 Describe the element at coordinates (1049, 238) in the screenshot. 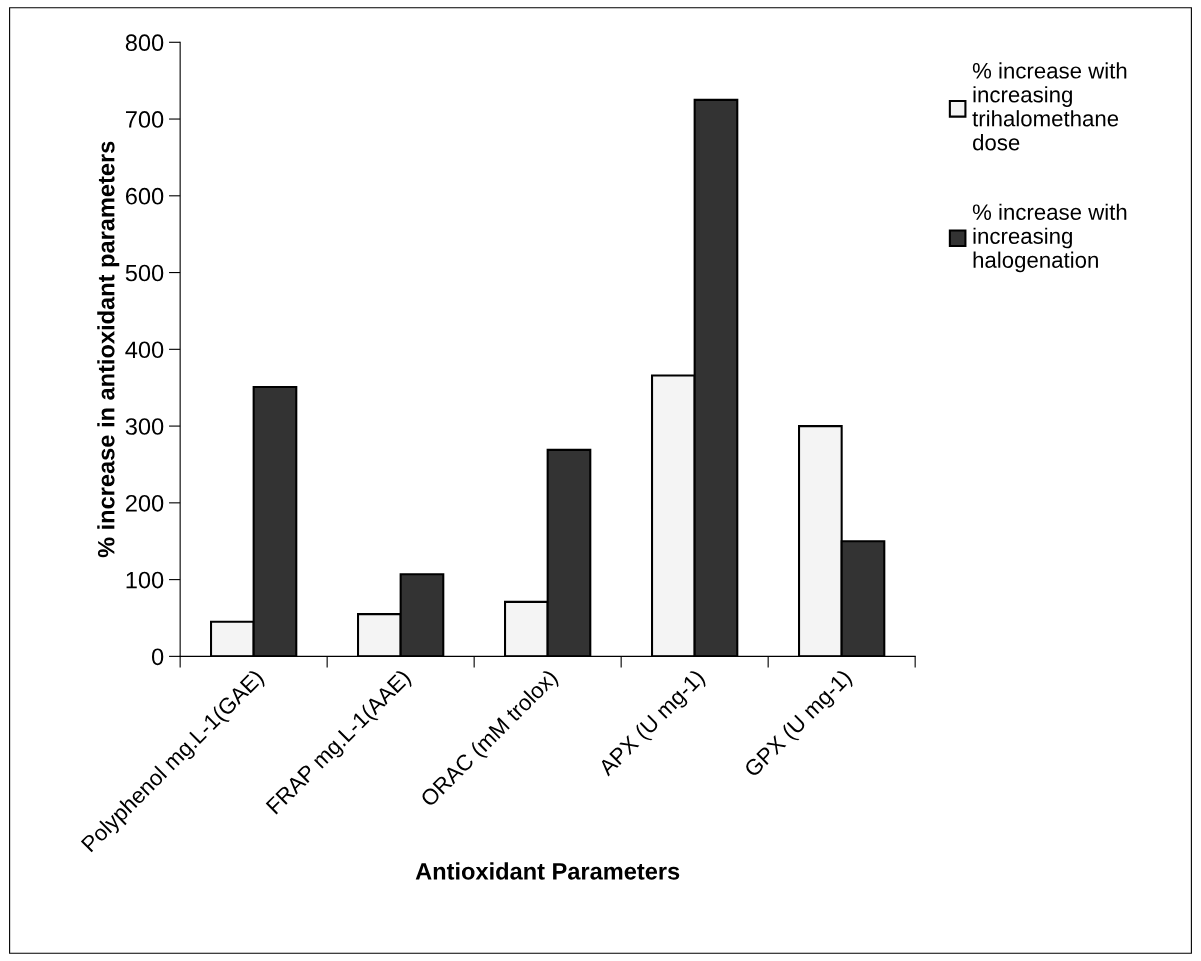

I see `legend-label: % increase with increasing halogenation` at that location.